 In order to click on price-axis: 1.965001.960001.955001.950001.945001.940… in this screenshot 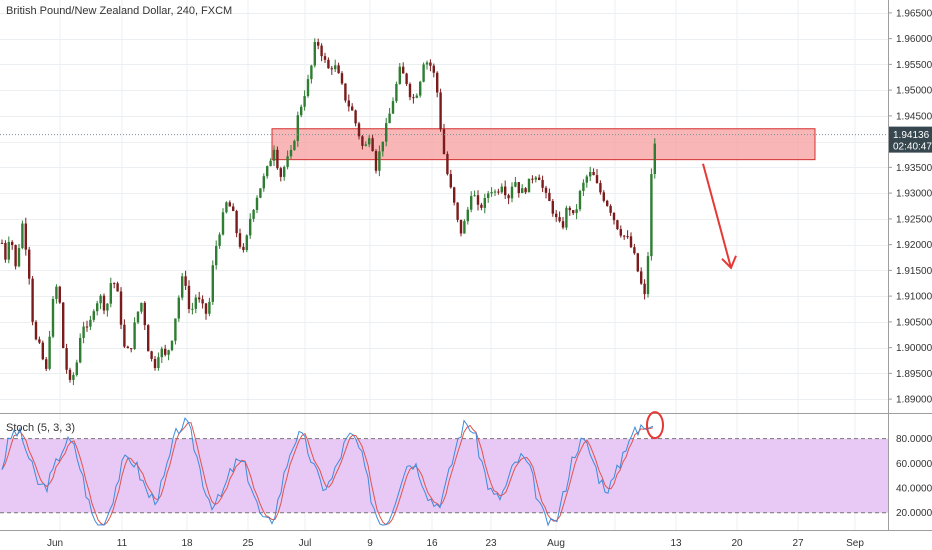, I will do `click(910, 265)`.